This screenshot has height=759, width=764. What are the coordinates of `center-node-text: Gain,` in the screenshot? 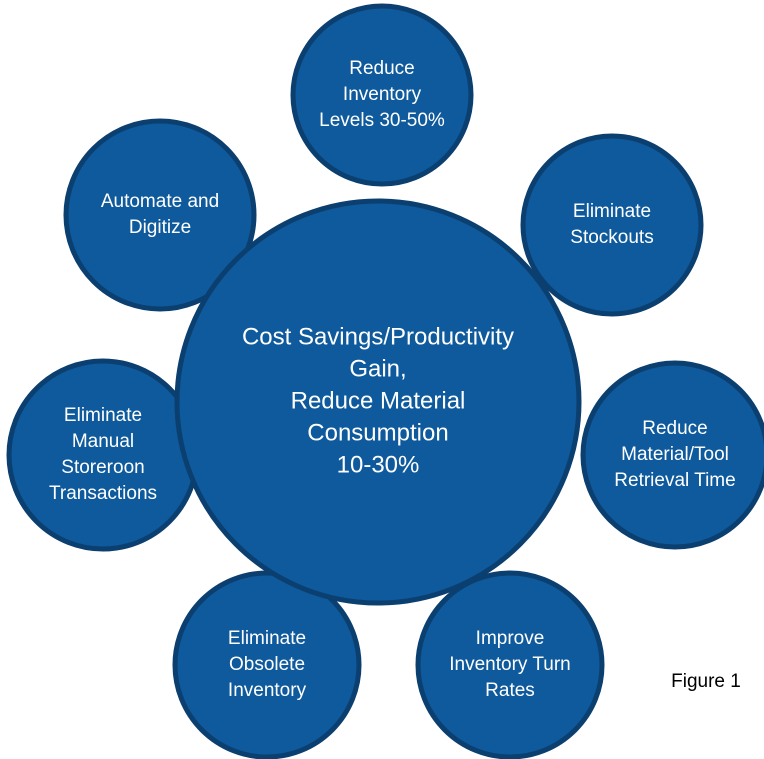 It's located at (377, 368).